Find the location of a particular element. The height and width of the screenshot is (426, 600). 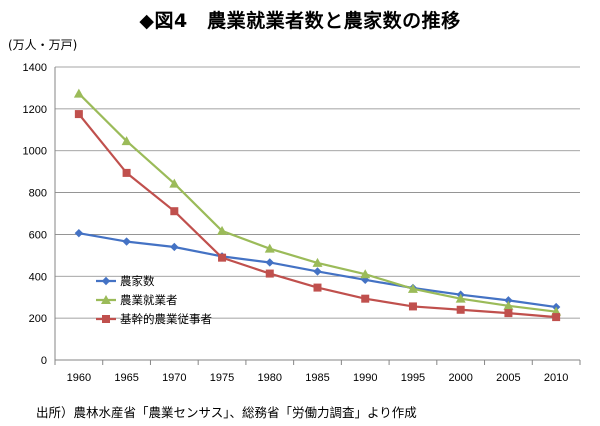

y-tick-label: 800 is located at coordinates (38, 194).